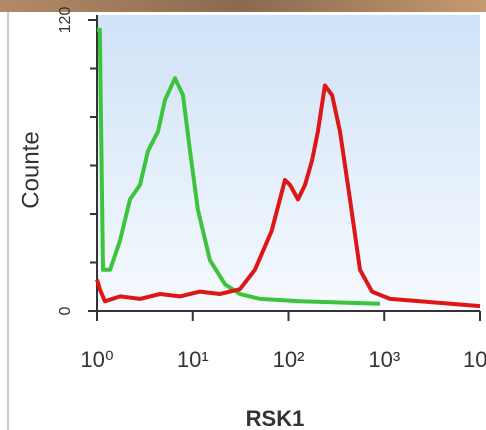  I want to click on x-tick-label: 10², so click(289, 359).